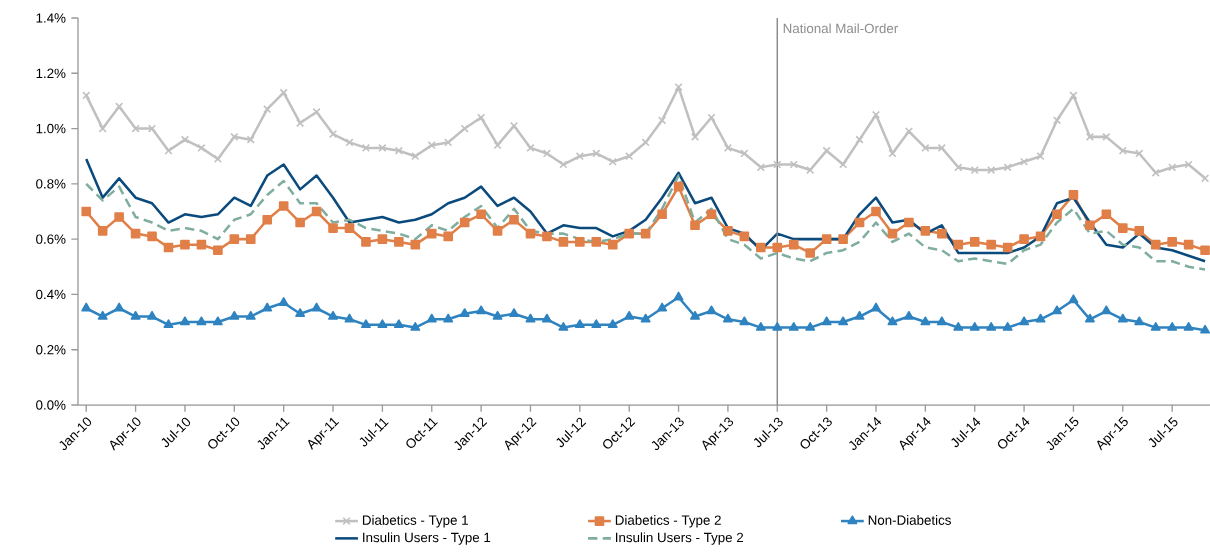 This screenshot has width=1210, height=558. I want to click on legend-label: Diabetics - Type 2, so click(668, 521).